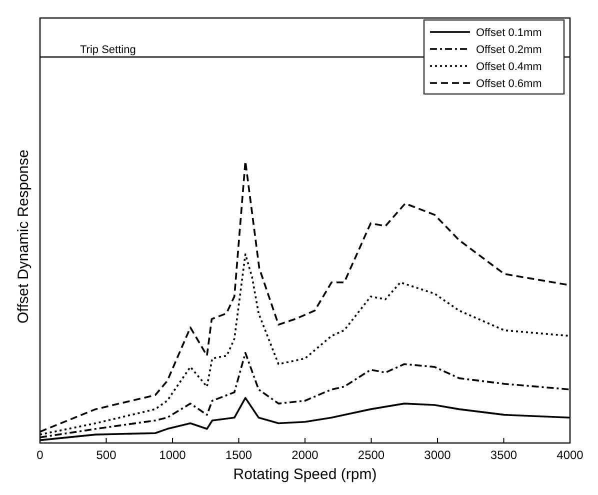 The image size is (598, 495). Describe the element at coordinates (509, 67) in the screenshot. I see `legend-label: Offset 0.4mm` at that location.